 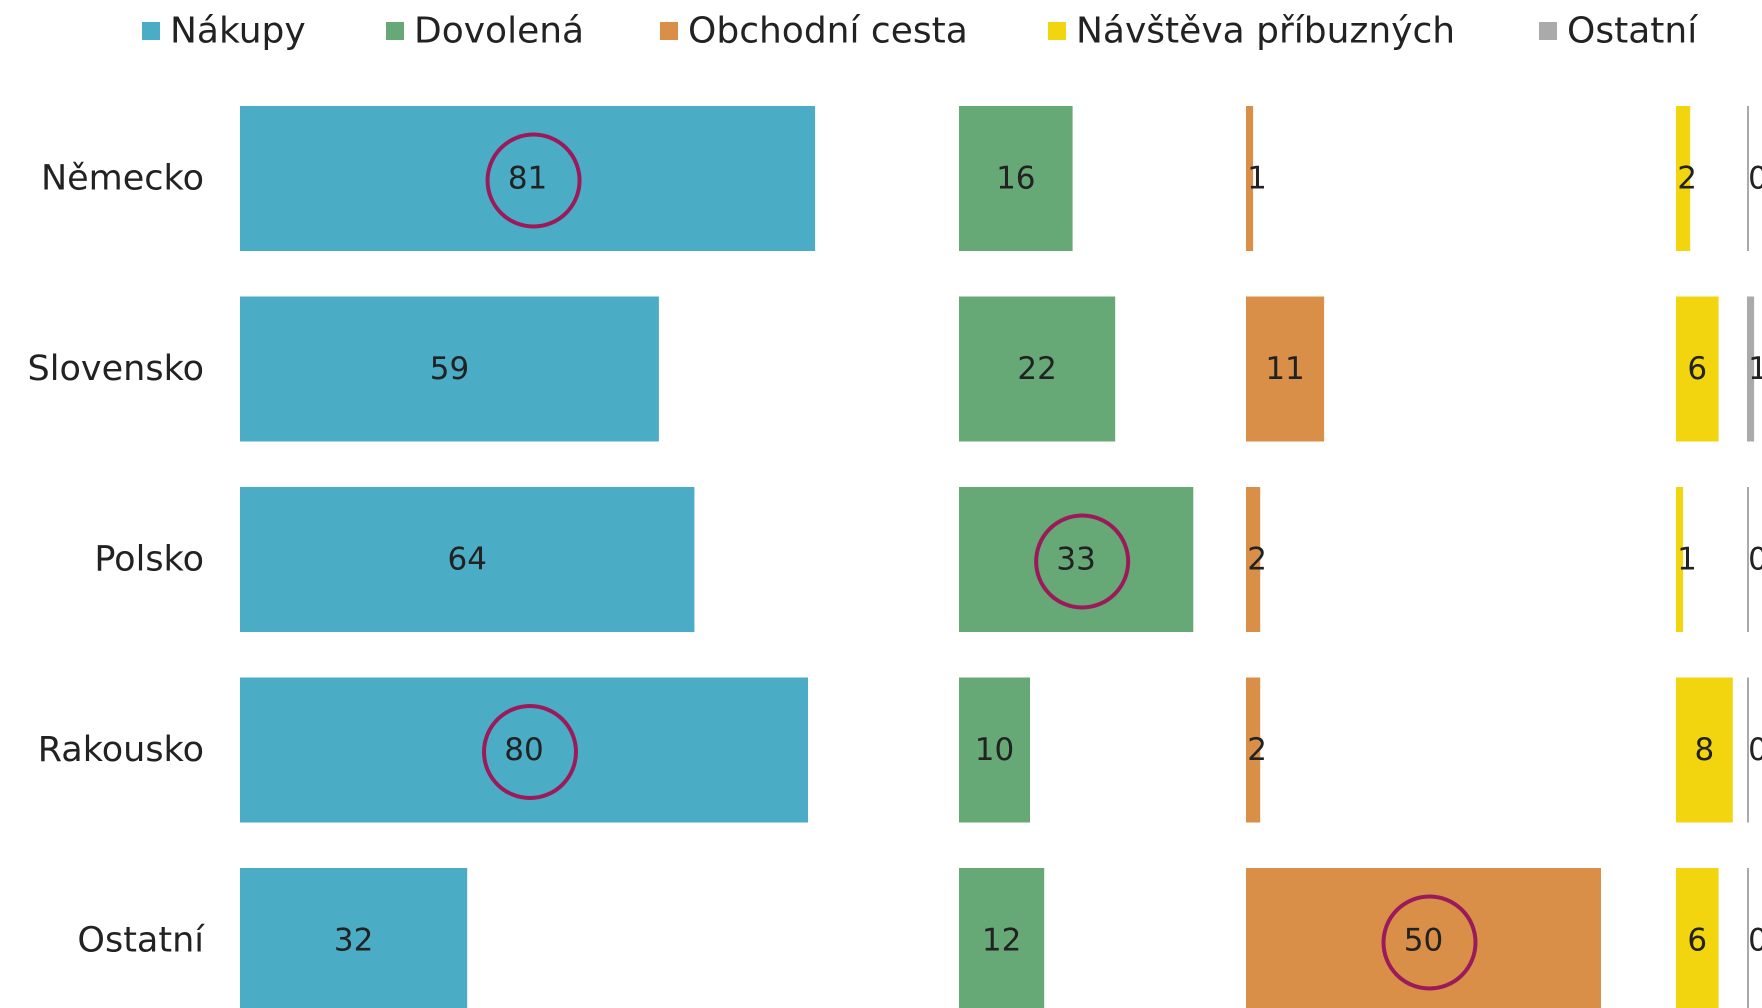 I want to click on data-label: 50, so click(x=1423, y=941).